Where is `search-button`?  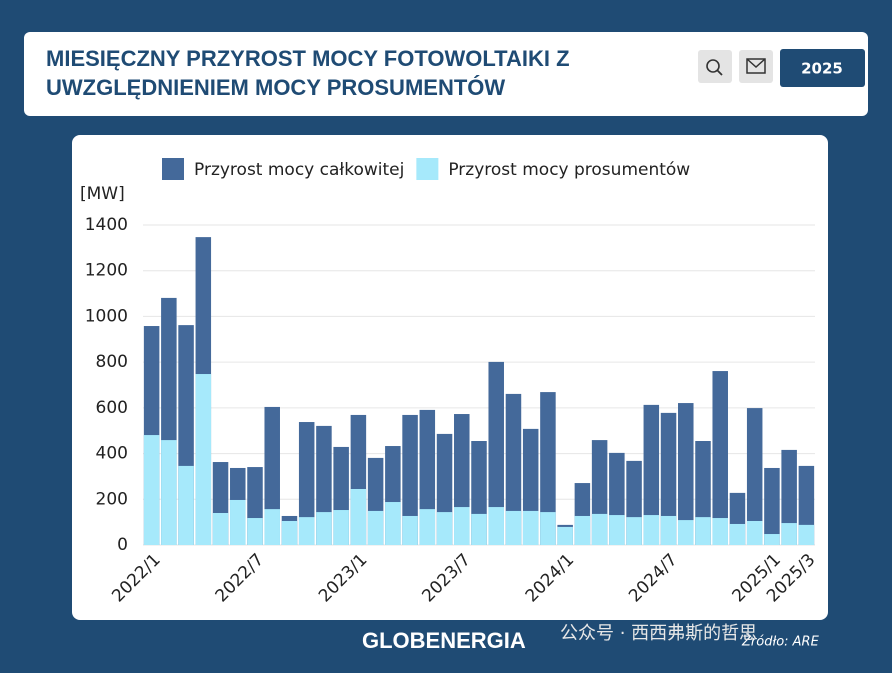 search-button is located at coordinates (715, 66).